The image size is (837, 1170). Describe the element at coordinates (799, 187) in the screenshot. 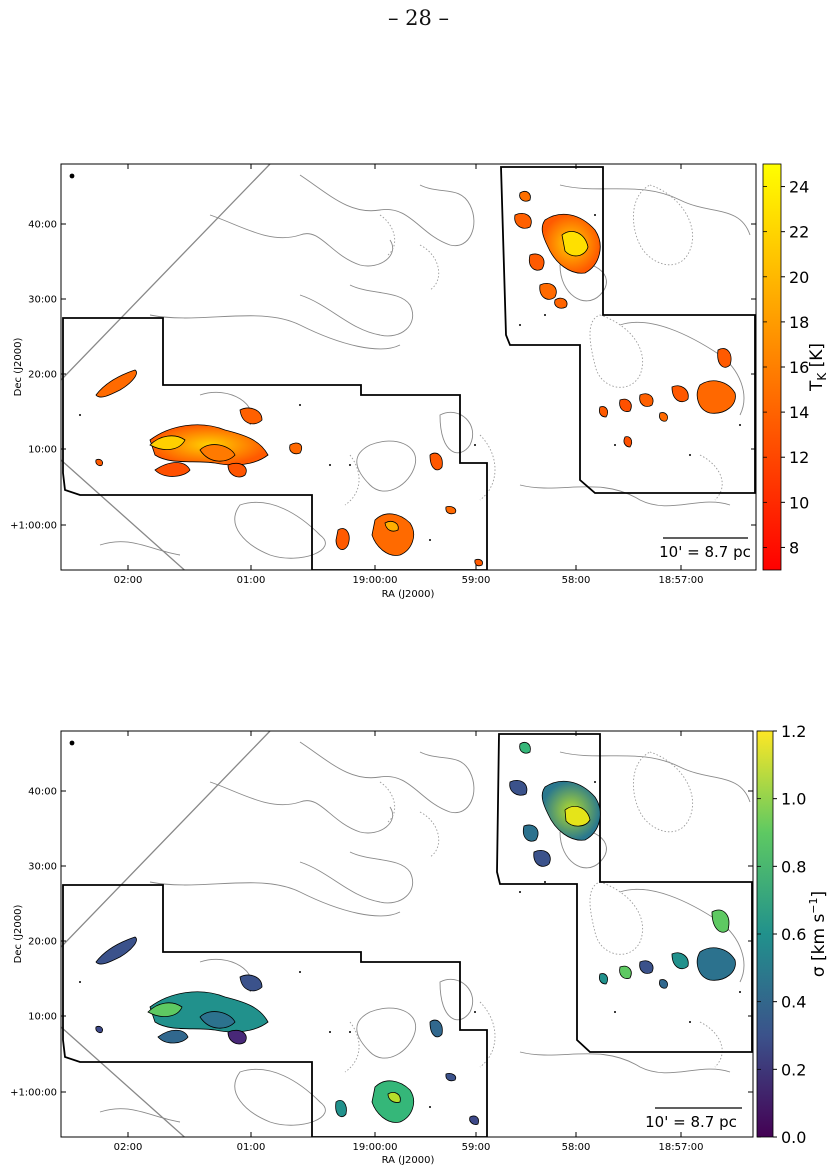

I see `colorbar-tick-label: 24` at that location.